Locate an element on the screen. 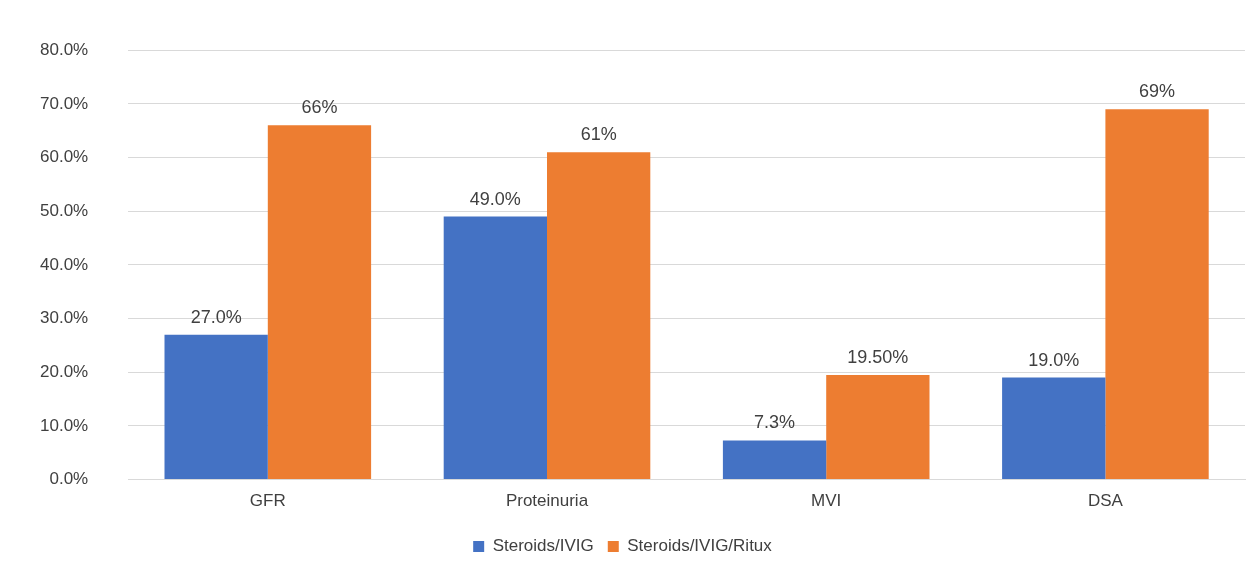  data-label: 27.0% is located at coordinates (216, 316).